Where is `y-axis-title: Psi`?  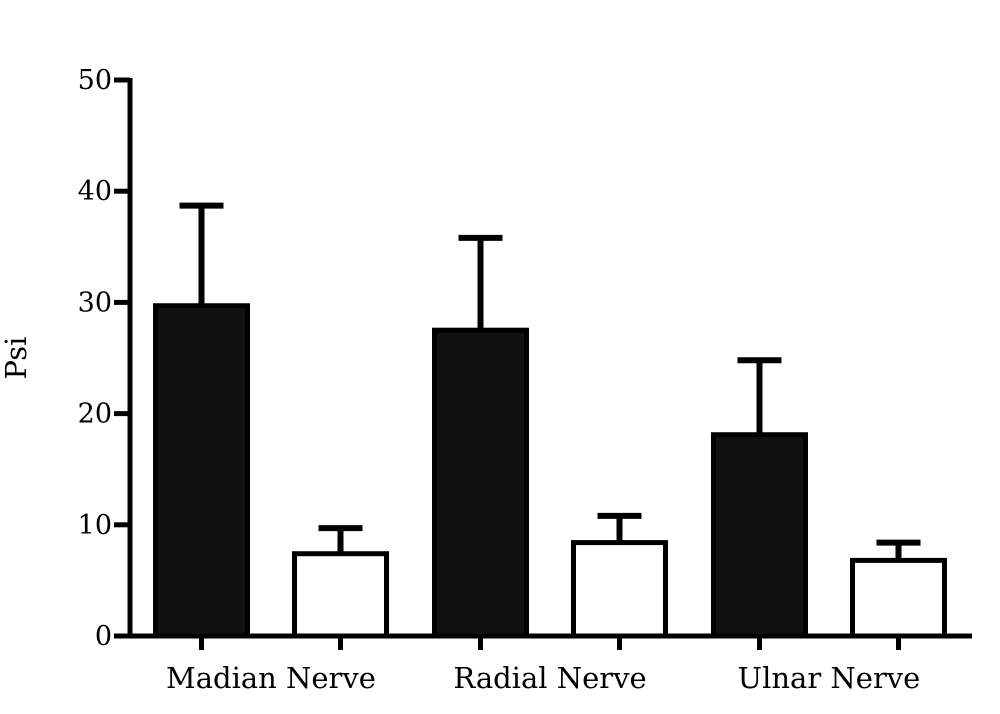
y-axis-title: Psi is located at coordinates (16, 358).